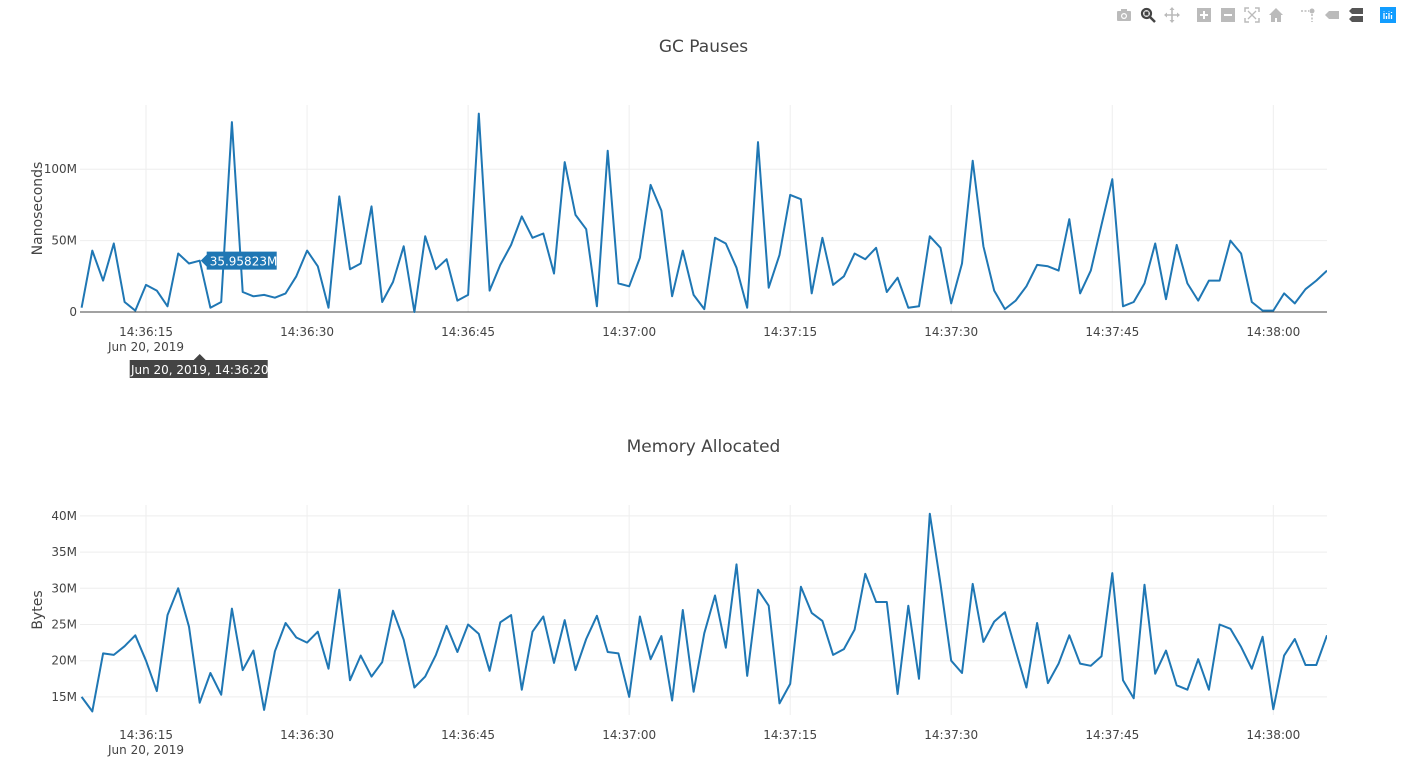 The width and height of the screenshot is (1407, 761). I want to click on zoom-out-button, so click(1228, 15).